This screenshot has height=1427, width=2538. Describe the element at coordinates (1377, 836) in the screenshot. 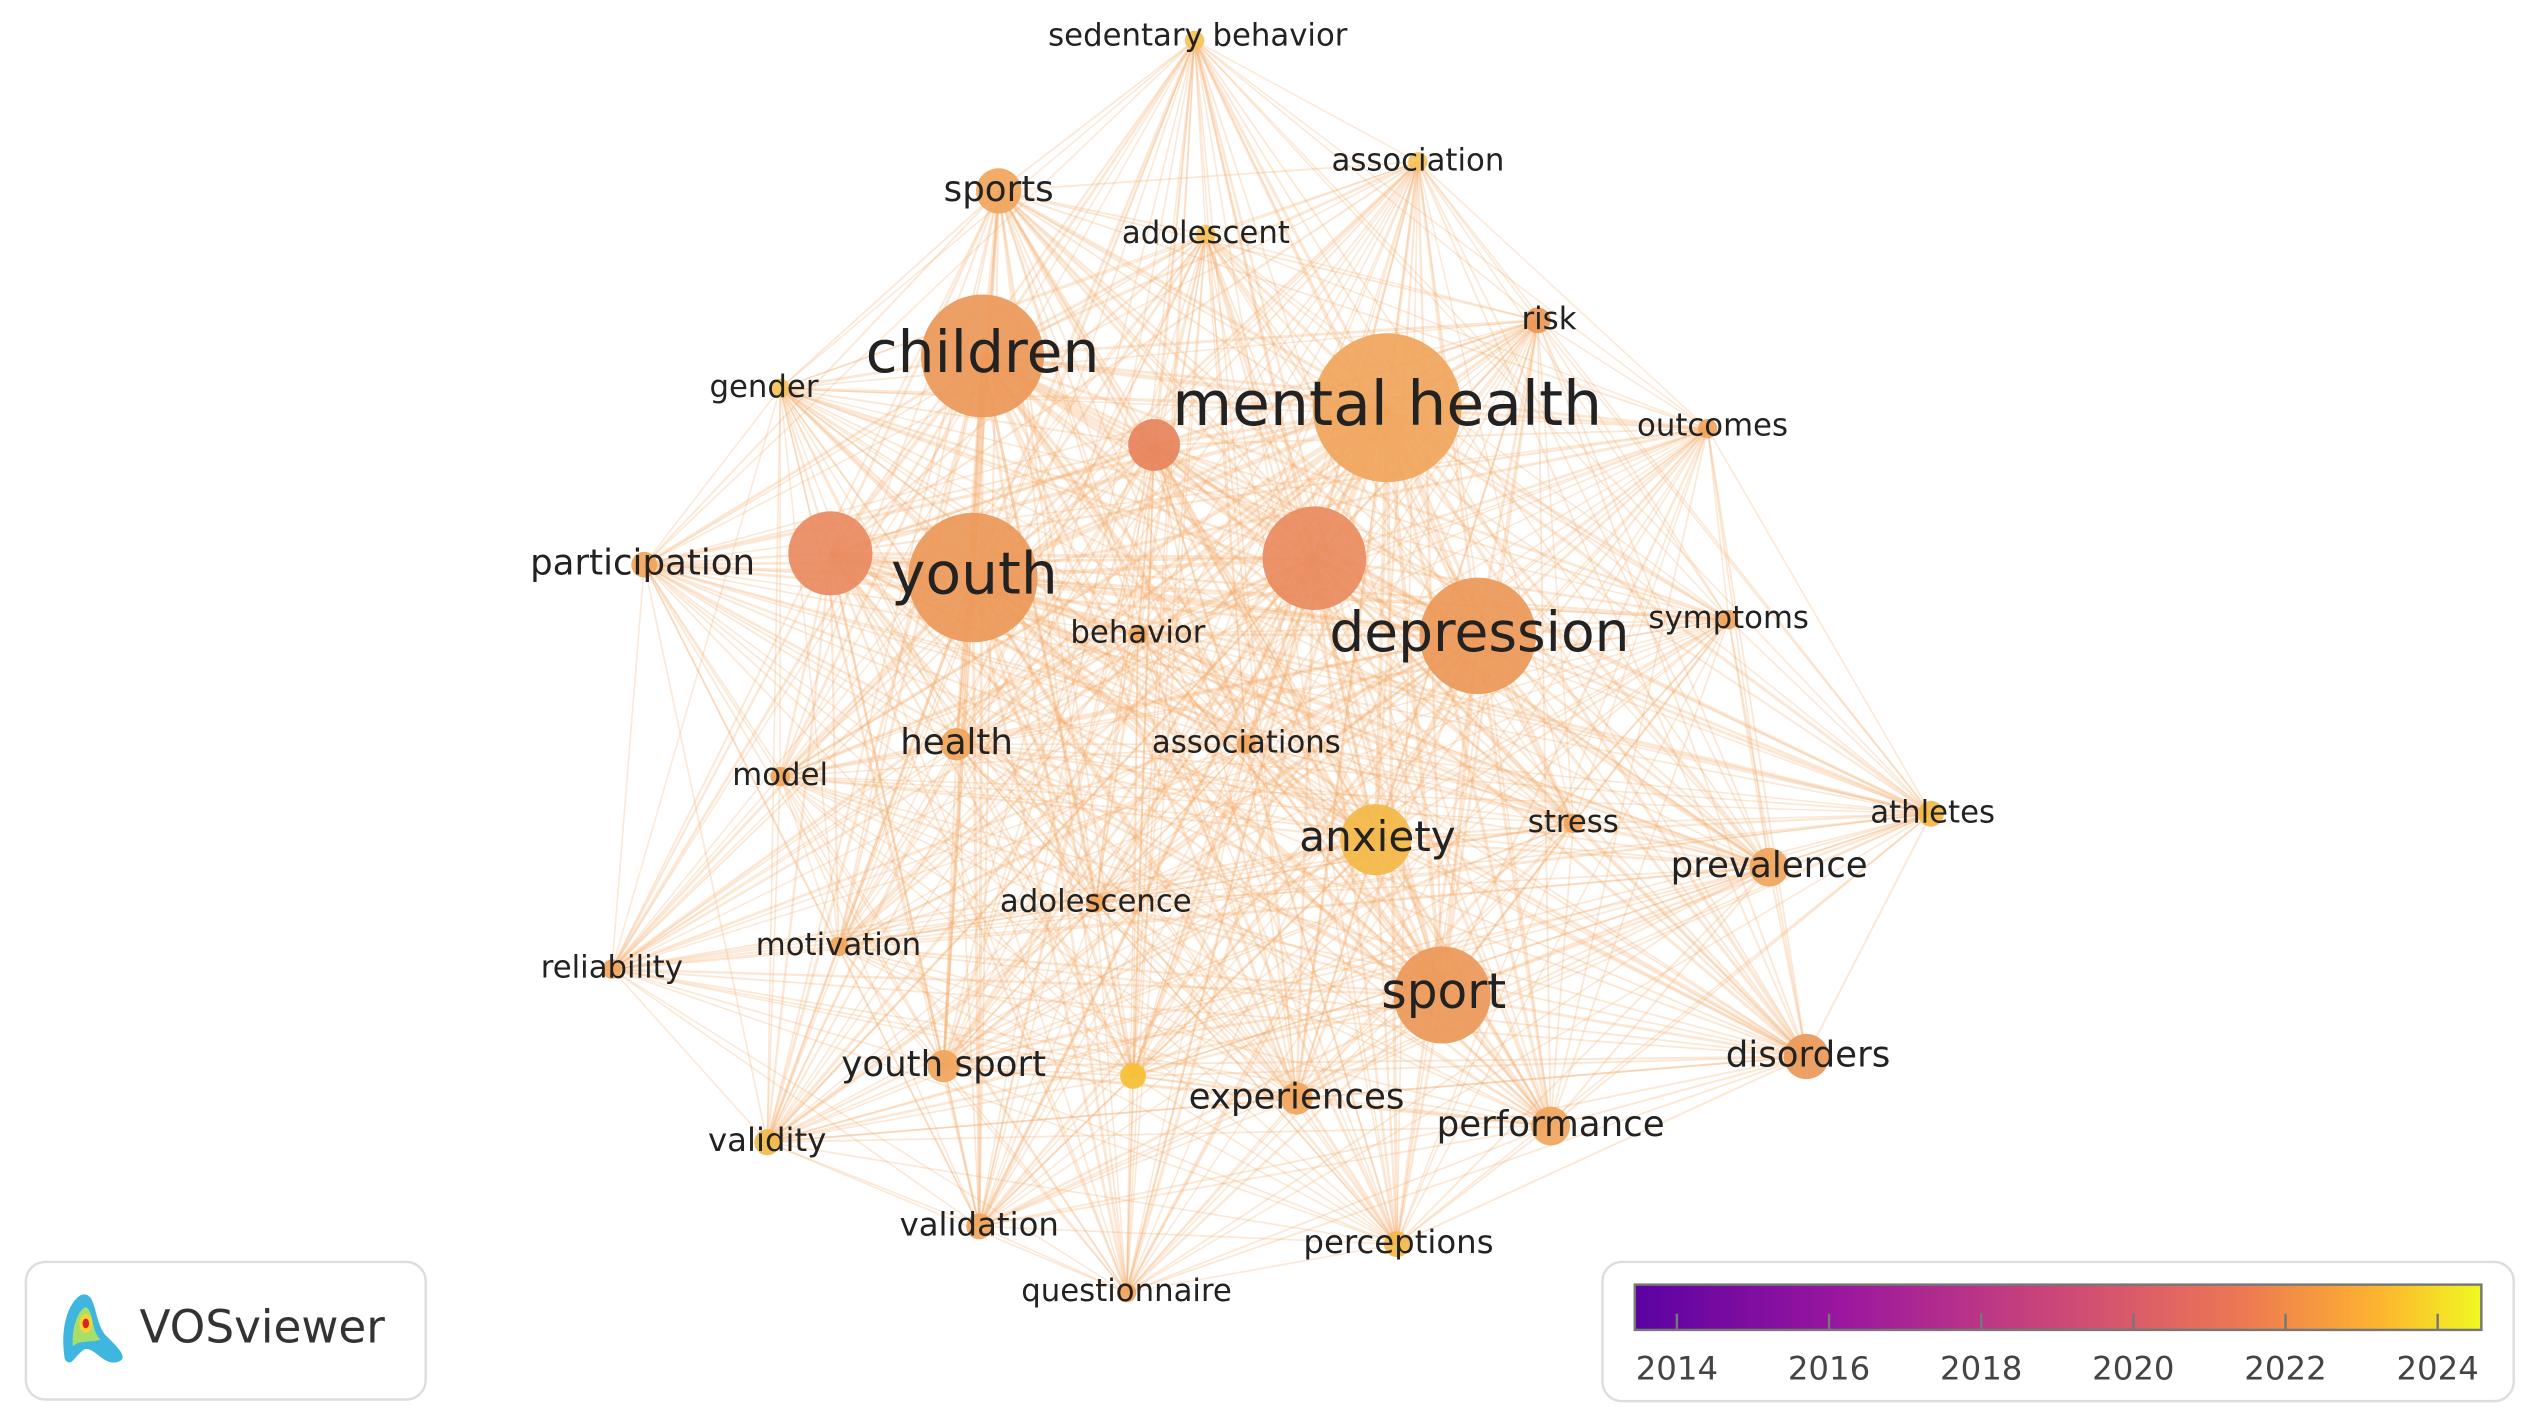

I see `node-label: anxiety` at that location.